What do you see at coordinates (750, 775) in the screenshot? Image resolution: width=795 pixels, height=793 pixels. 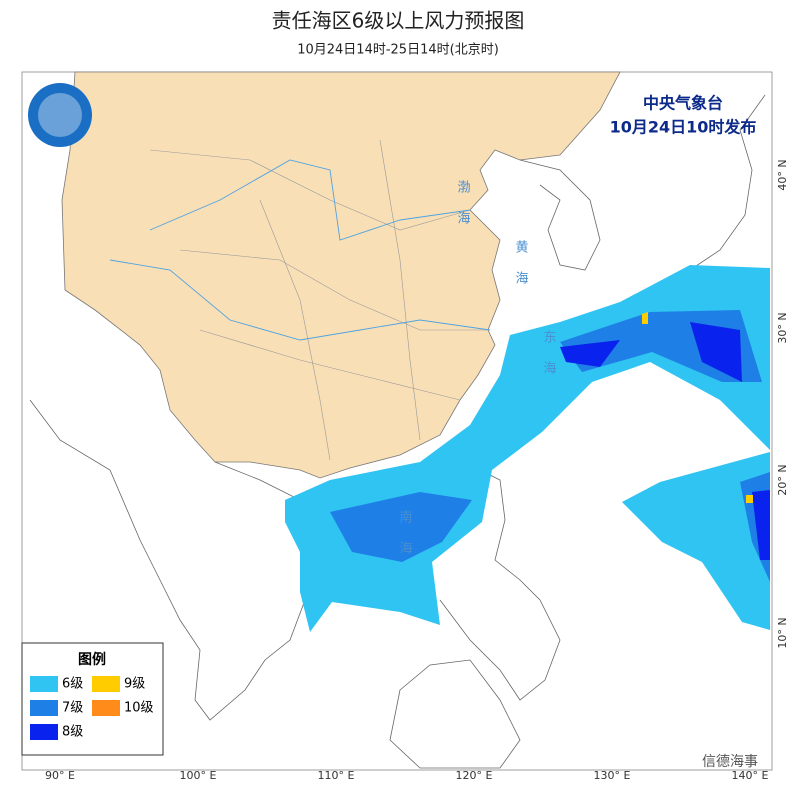 I see `lon-label: 140° E` at bounding box center [750, 775].